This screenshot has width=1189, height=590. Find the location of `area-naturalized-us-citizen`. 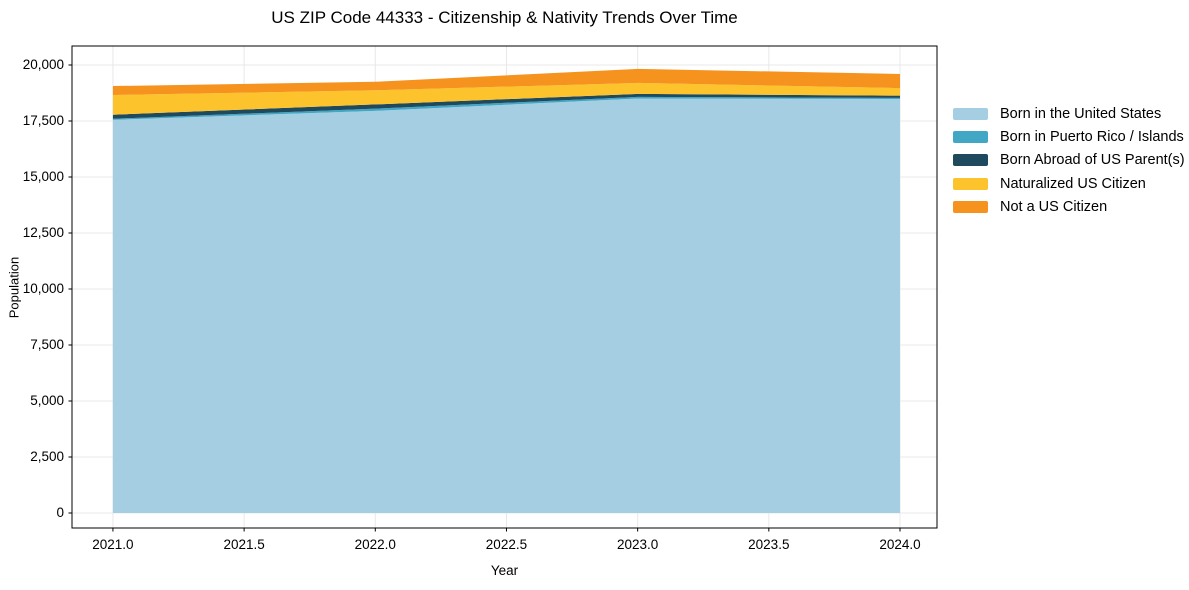

area-naturalized-us-citizen is located at coordinates (506, 98).